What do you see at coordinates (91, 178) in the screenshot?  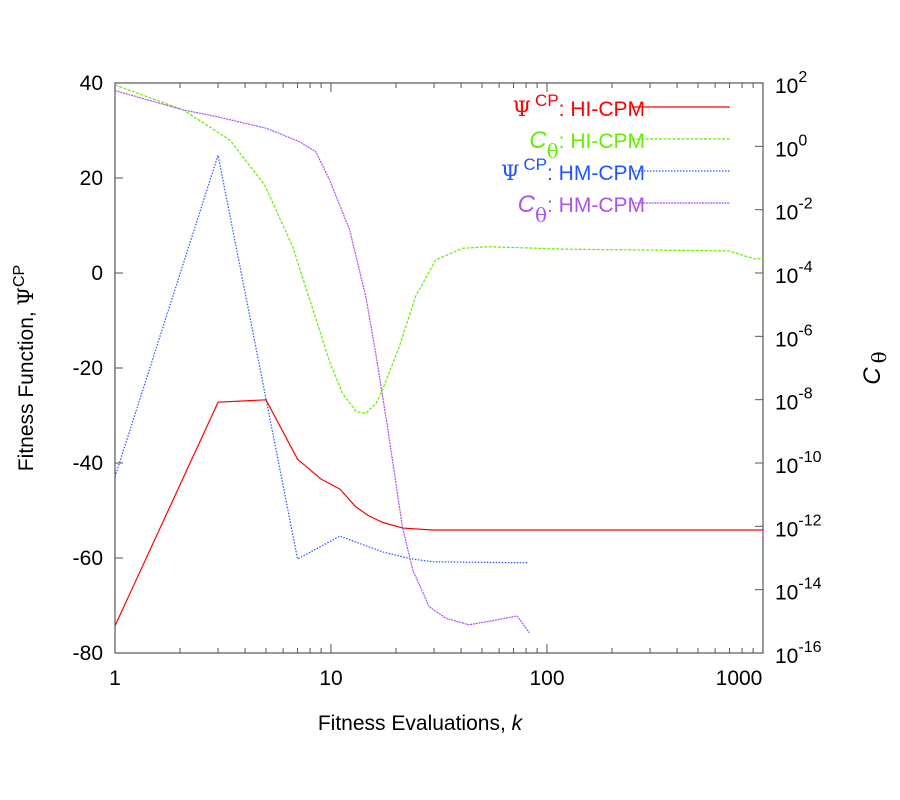 I see `y-tick-label: 20` at bounding box center [91, 178].